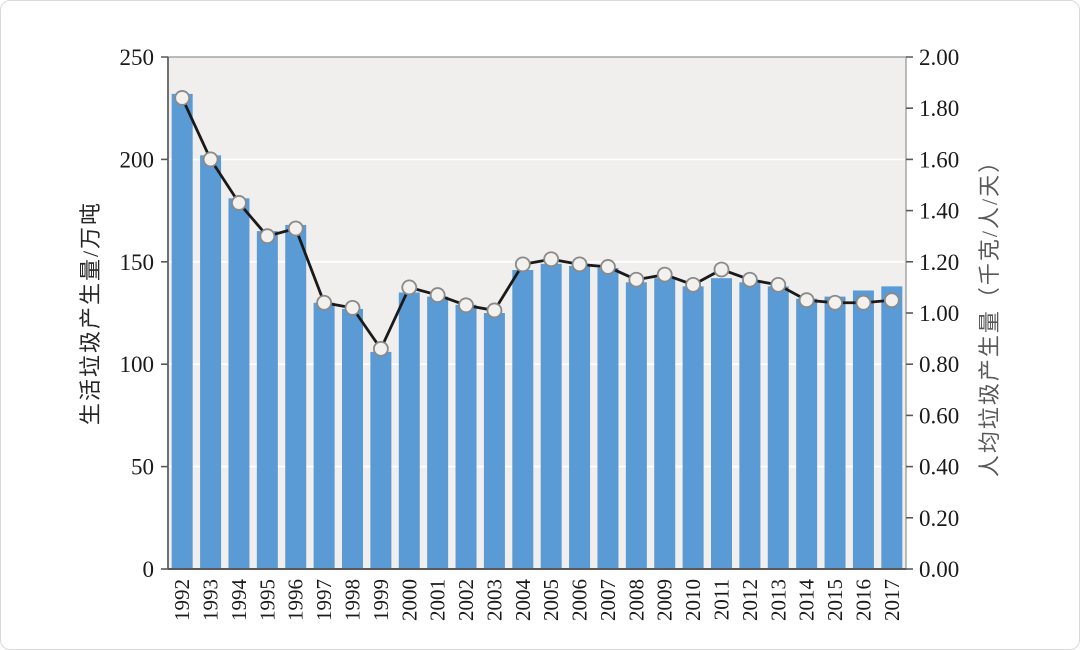 This screenshot has height=650, width=1080. What do you see at coordinates (409, 430) in the screenshot?
I see `bar-2000` at bounding box center [409, 430].